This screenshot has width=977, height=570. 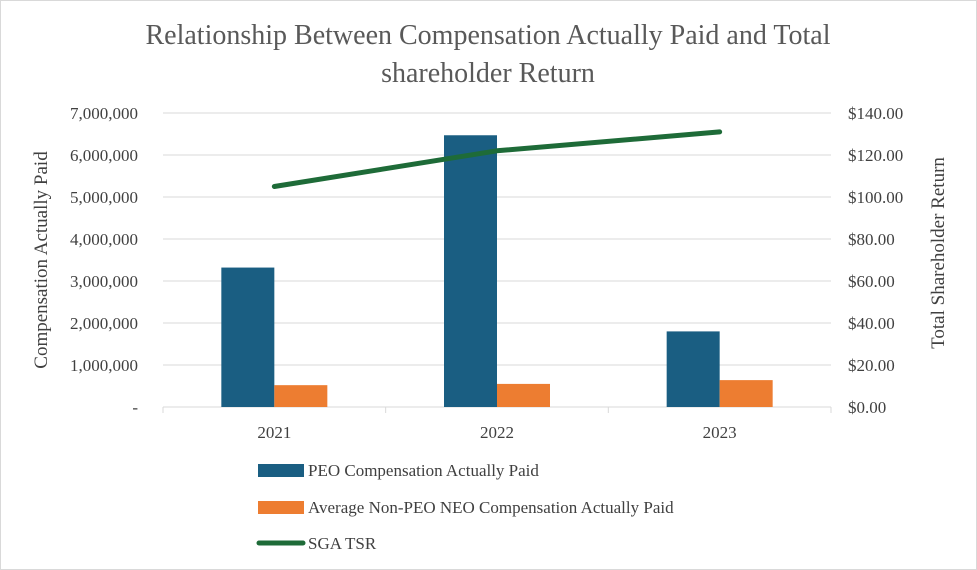 I want to click on y-tick-label-right: $40.00, so click(x=871, y=323).